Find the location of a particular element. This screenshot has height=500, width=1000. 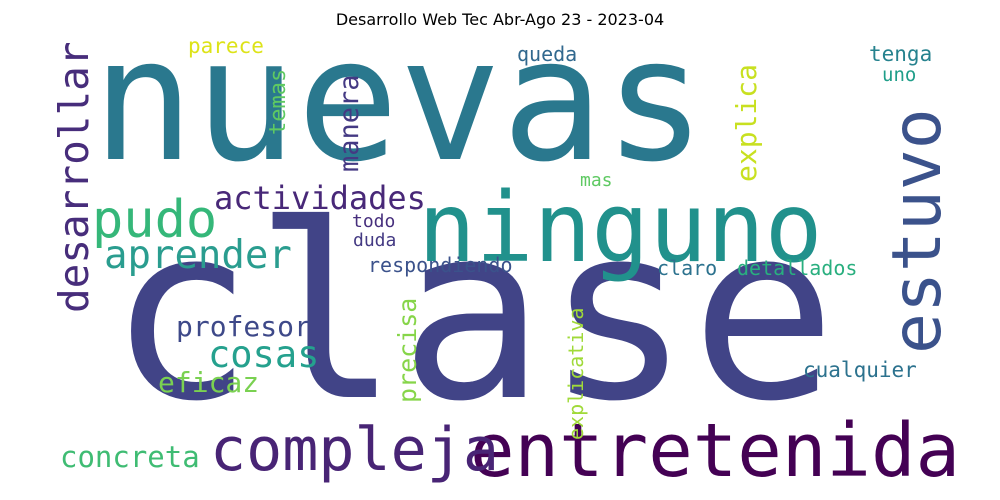

word-pudo: pudo is located at coordinates (155, 220).